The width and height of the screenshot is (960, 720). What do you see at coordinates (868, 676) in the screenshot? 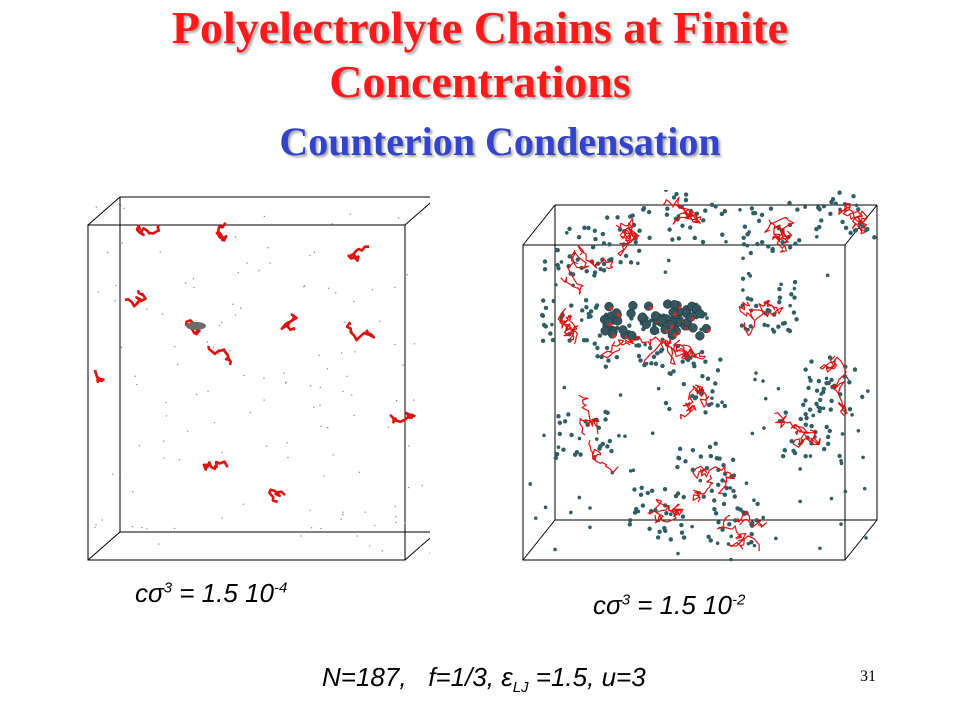
I see `slide-number: 31` at bounding box center [868, 676].